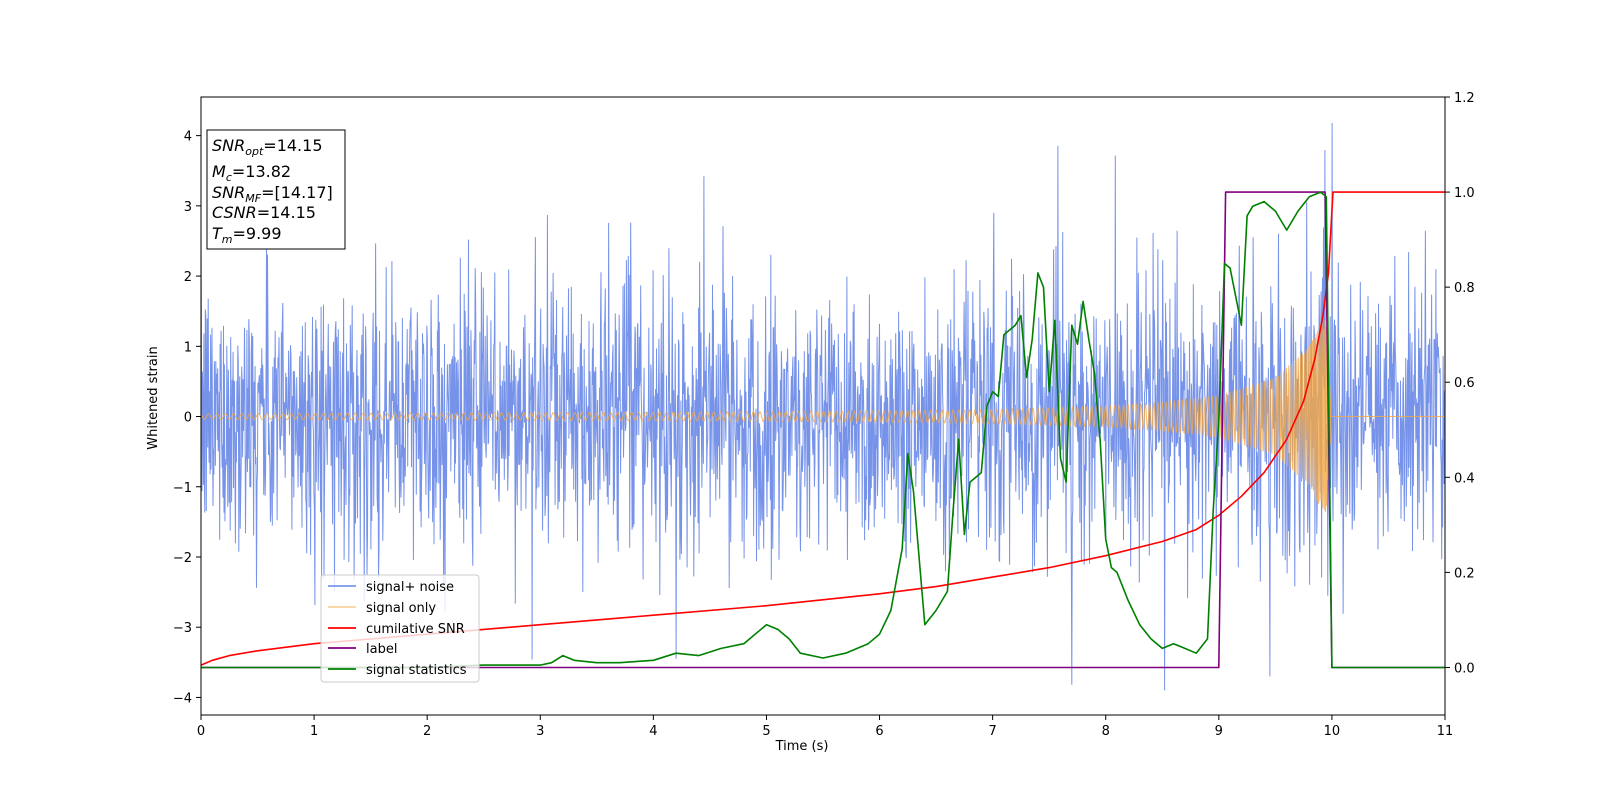 The width and height of the screenshot is (1600, 800). I want to click on info-line: CSNR=14.15, so click(264, 212).